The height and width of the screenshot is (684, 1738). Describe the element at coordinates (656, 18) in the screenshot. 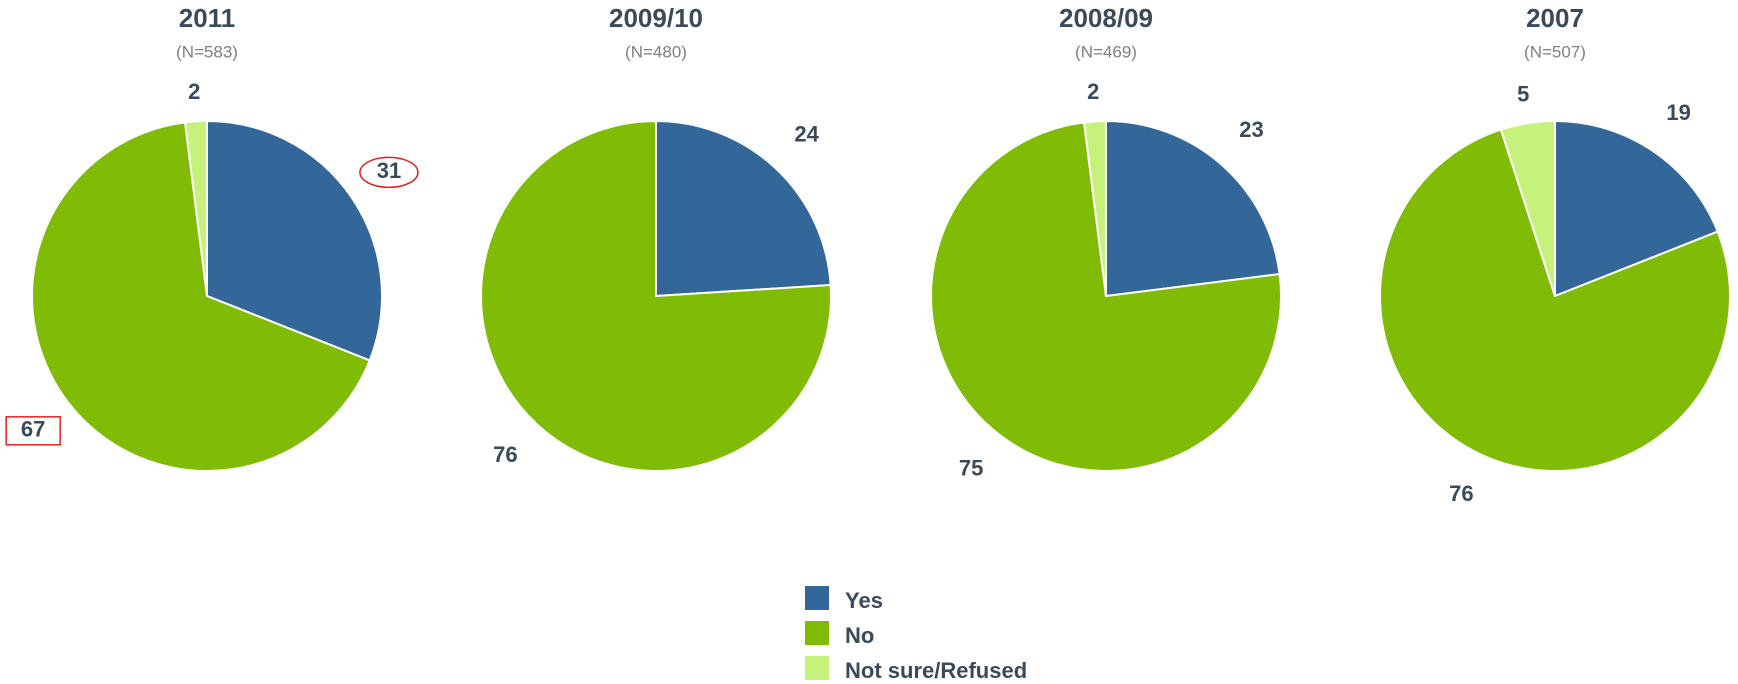

I see `chart-title: 2009/10` at that location.